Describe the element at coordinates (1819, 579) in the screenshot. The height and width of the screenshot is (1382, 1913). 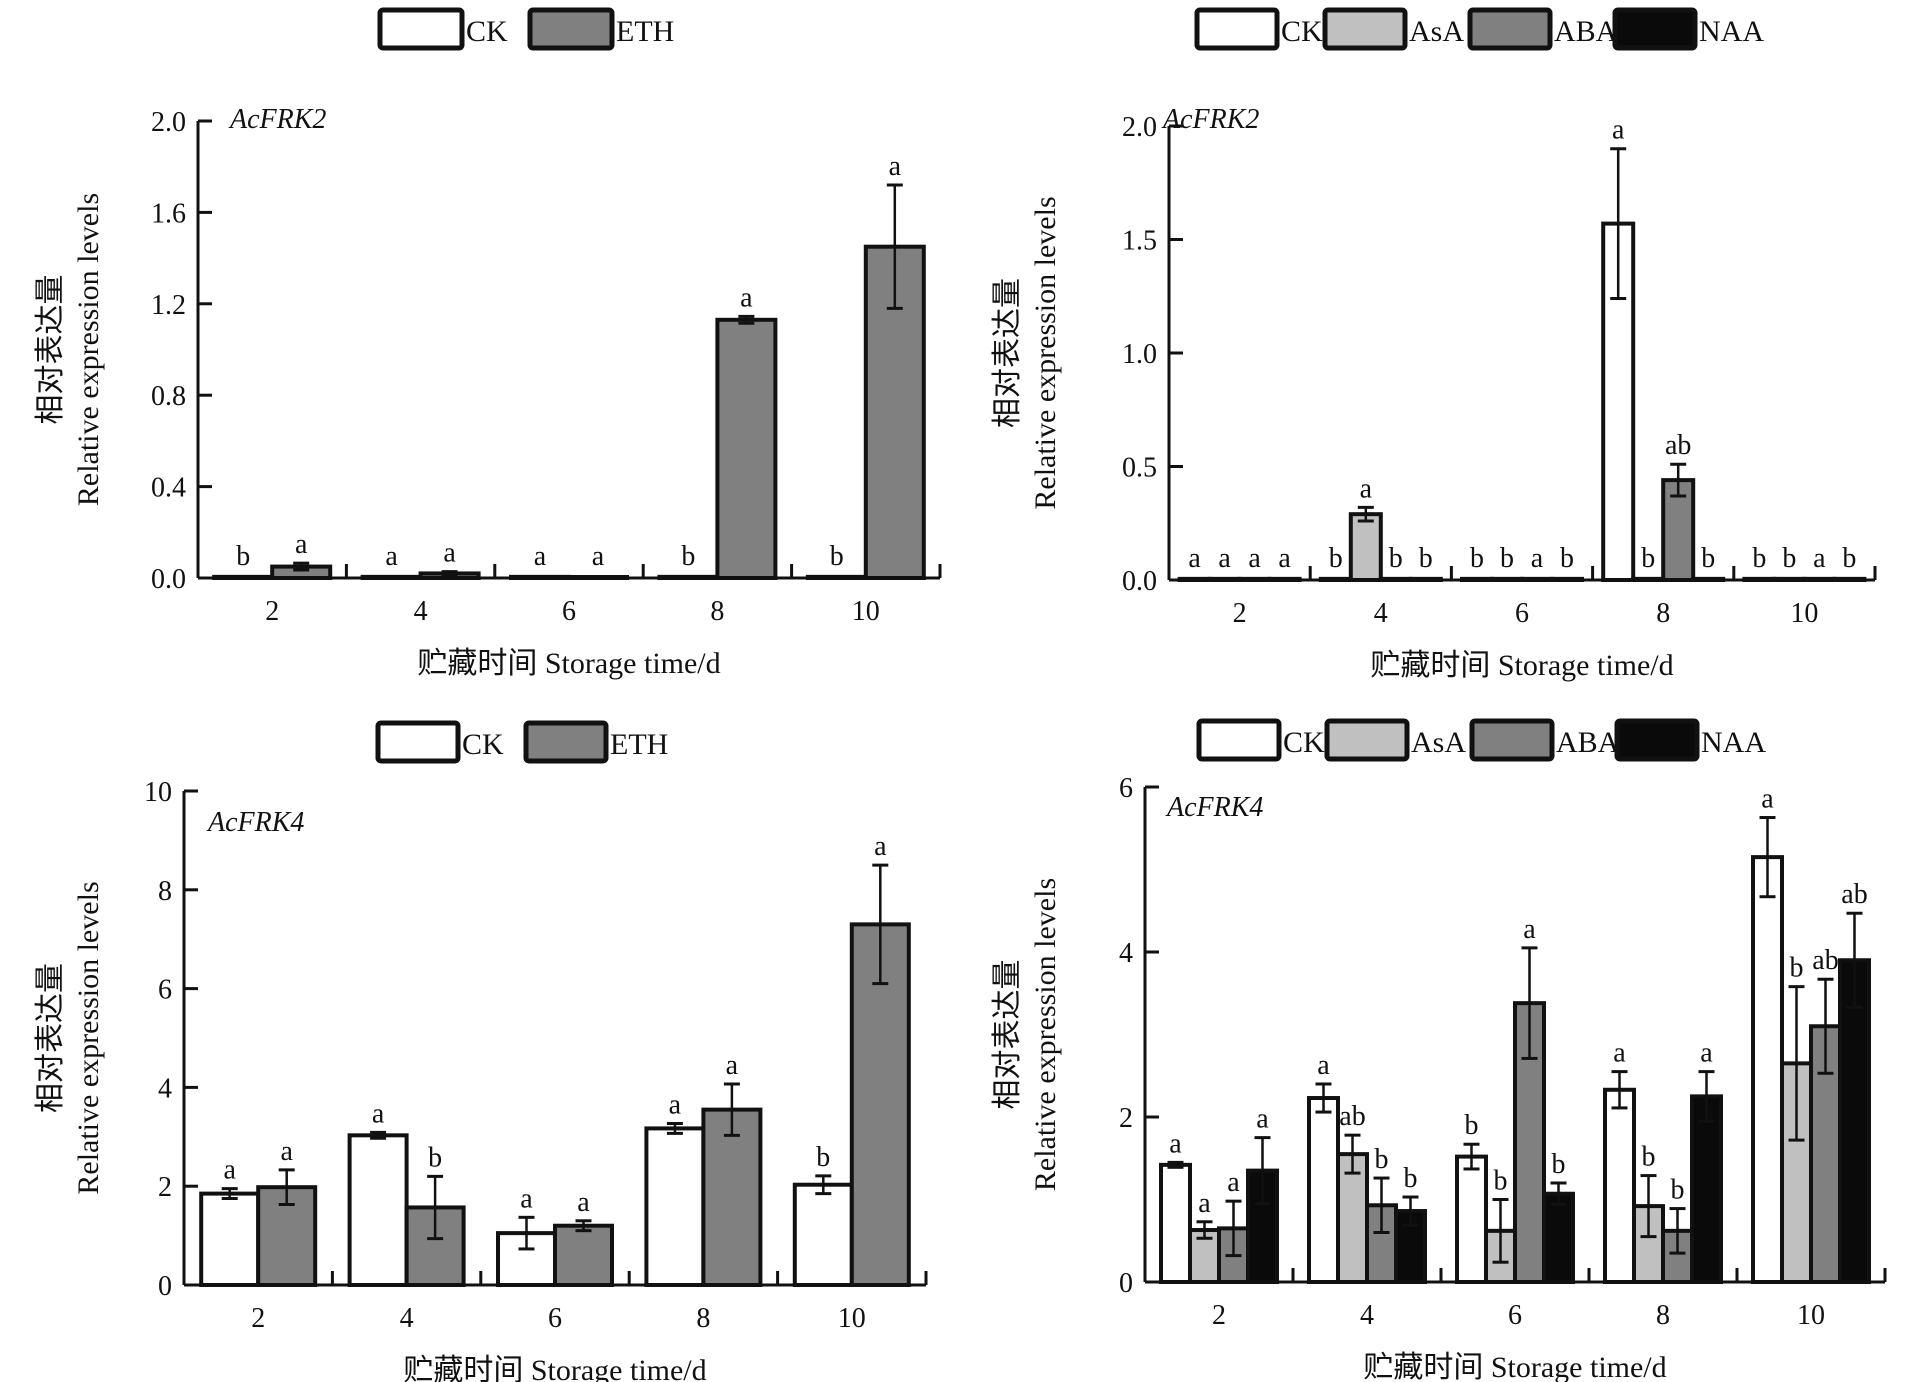
I see `bar-aba` at that location.